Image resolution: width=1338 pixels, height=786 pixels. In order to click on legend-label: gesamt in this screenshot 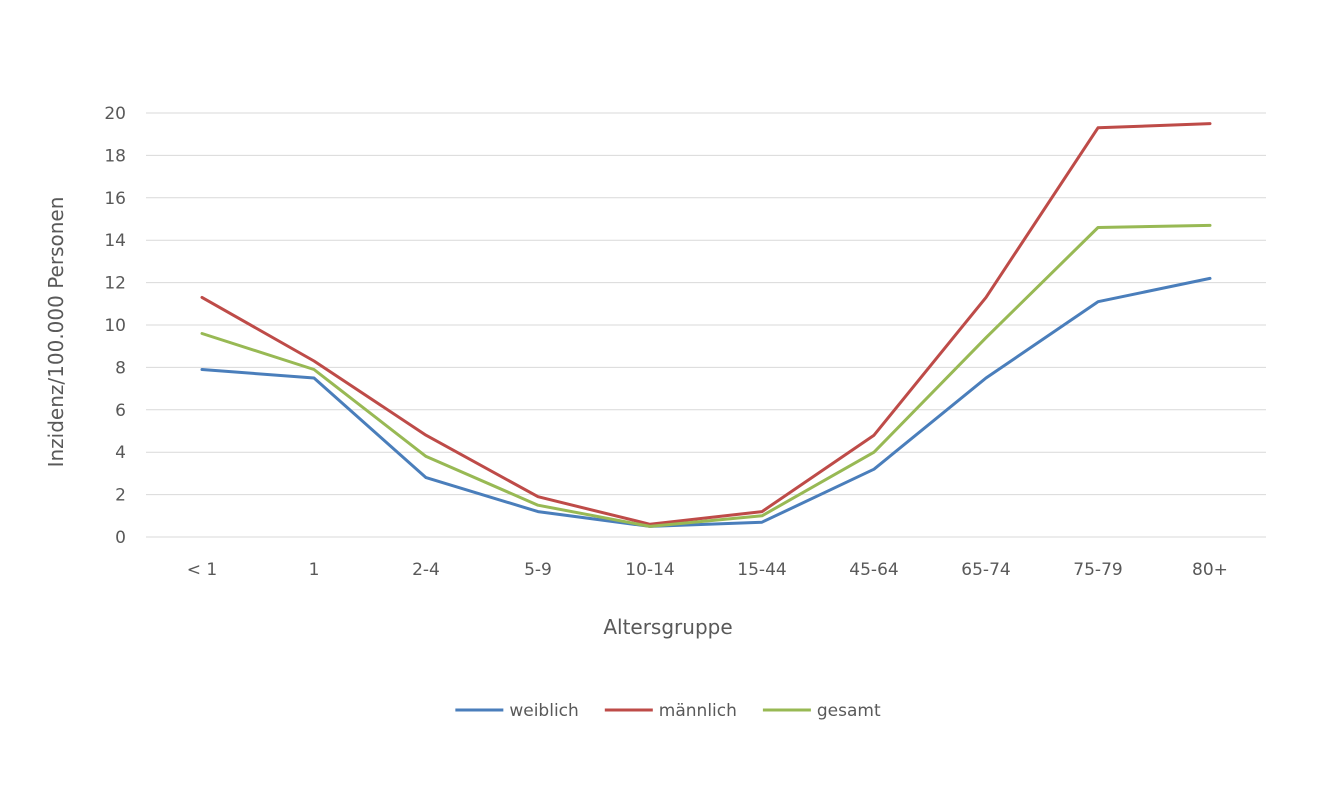, I will do `click(849, 711)`.